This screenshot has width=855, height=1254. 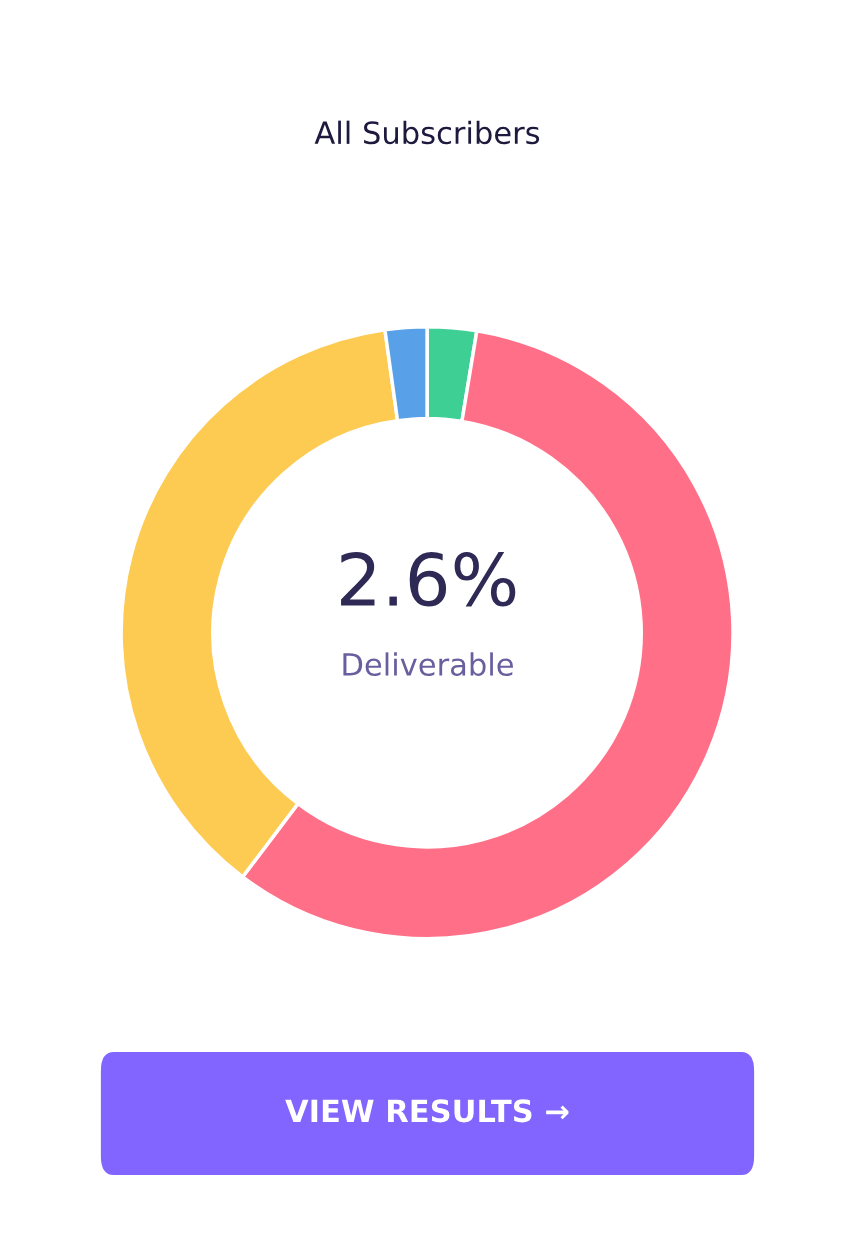 I want to click on chart-title: All Subscribers, so click(x=427, y=132).